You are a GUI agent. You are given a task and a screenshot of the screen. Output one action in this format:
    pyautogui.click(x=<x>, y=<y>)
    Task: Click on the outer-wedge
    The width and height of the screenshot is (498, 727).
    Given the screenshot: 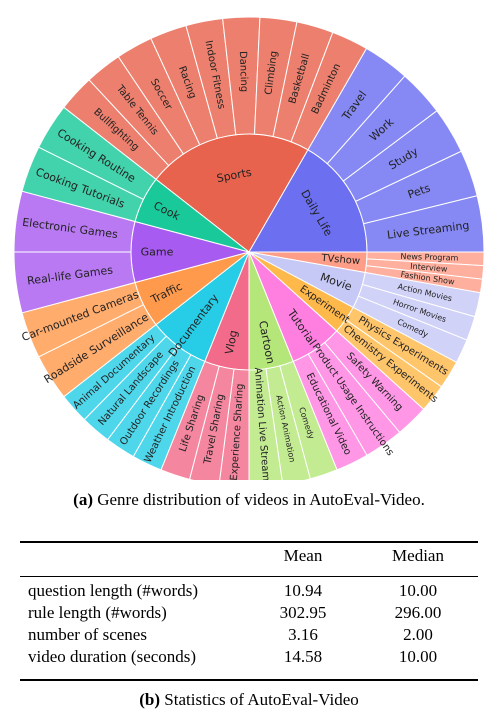 What is the action you would take?
    pyautogui.click(x=97, y=153)
    